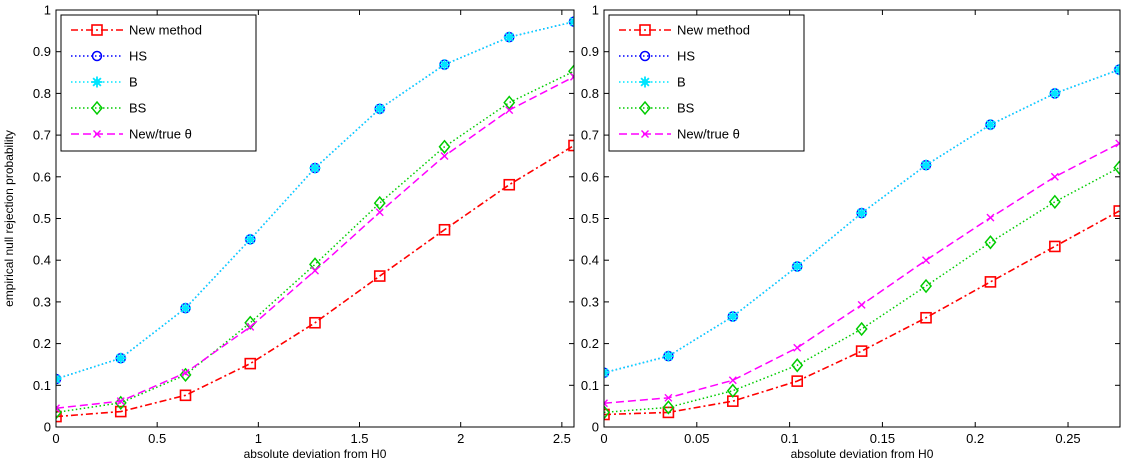 Image resolution: width=1122 pixels, height=461 pixels. What do you see at coordinates (133, 82) in the screenshot?
I see `legend-label: B` at bounding box center [133, 82].